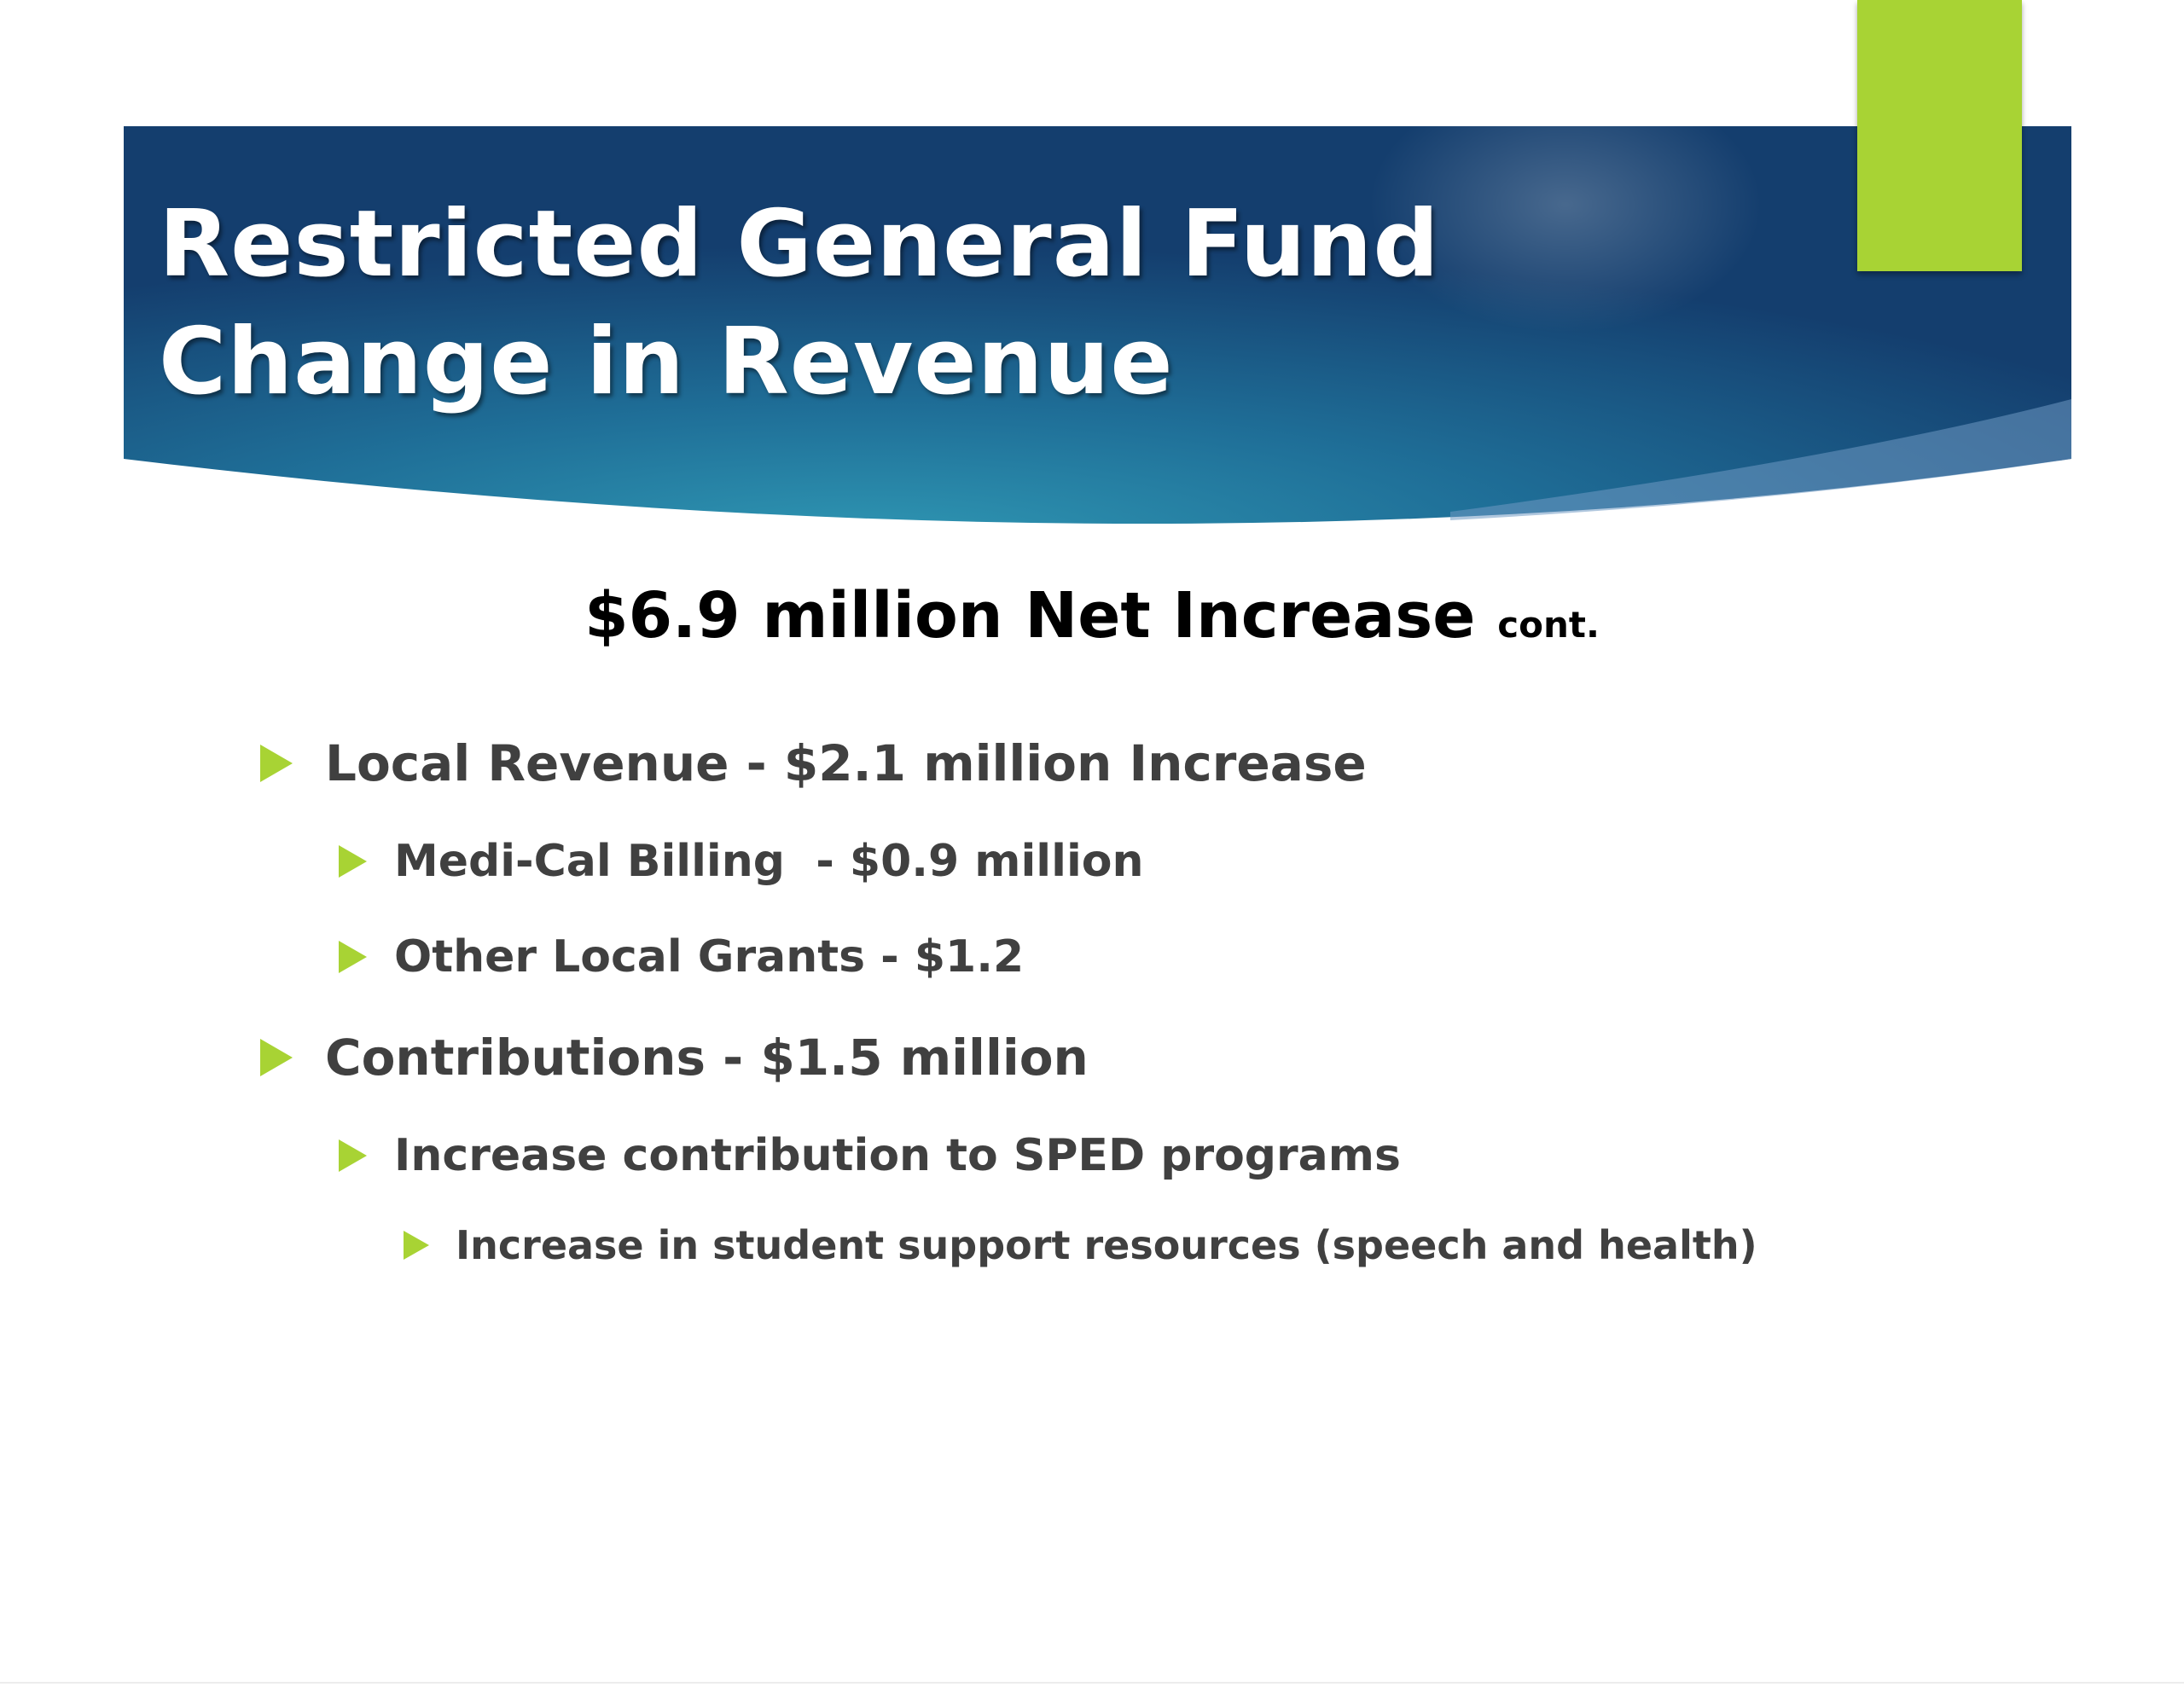 Image resolution: width=2184 pixels, height=1687 pixels. I want to click on bullet-item: Medi-Cal Billing - $0.9 million, so click(742, 862).